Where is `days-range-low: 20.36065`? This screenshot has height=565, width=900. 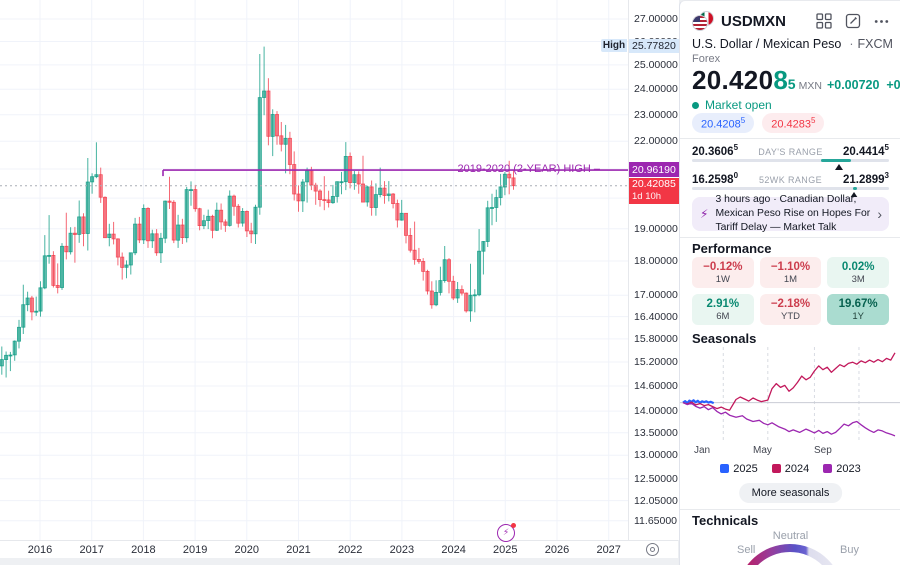
days-range-low: 20.36065 is located at coordinates (715, 150).